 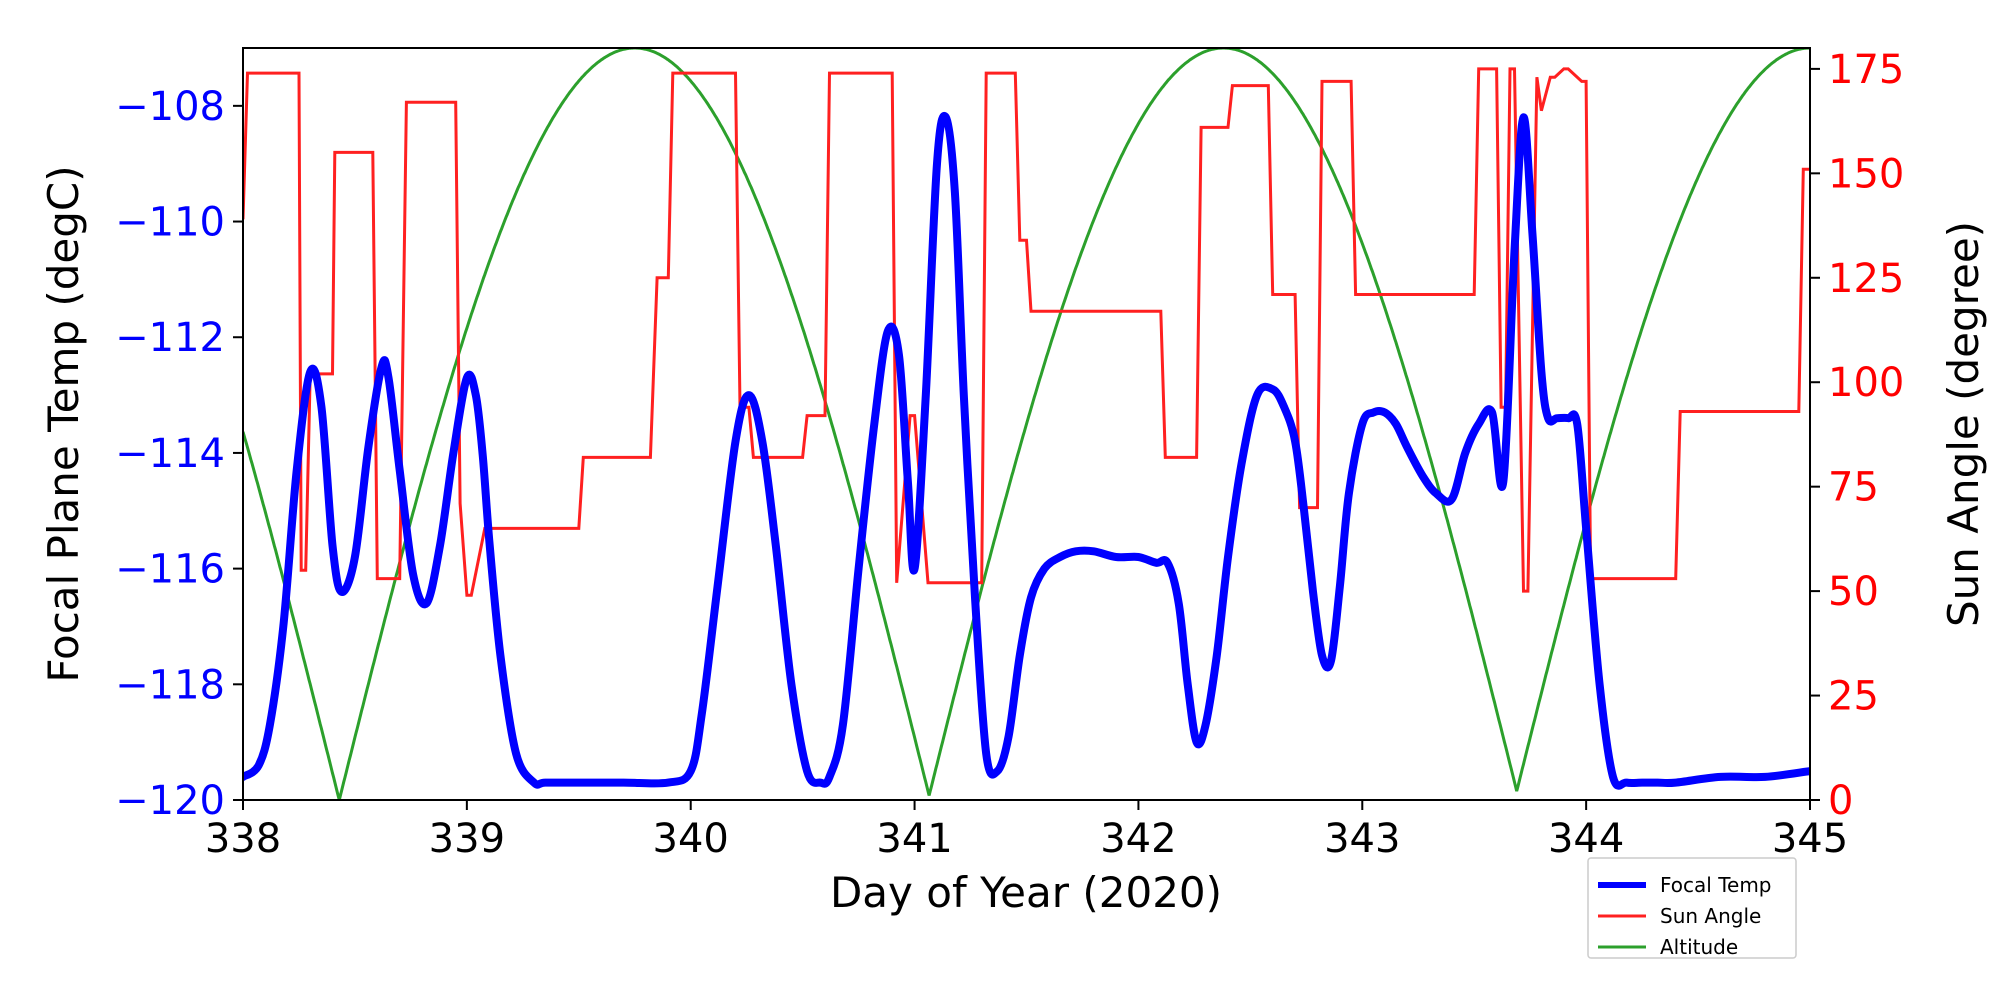 What do you see at coordinates (170, 107) in the screenshot?
I see `y-left-tick-label: −108` at bounding box center [170, 107].